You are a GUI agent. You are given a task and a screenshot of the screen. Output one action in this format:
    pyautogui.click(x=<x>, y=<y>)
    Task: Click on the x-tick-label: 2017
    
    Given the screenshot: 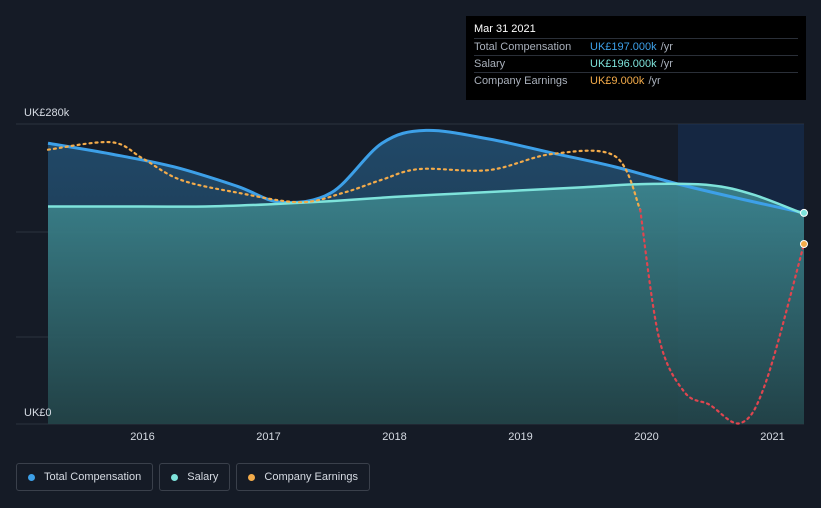 What is the action you would take?
    pyautogui.click(x=268, y=437)
    